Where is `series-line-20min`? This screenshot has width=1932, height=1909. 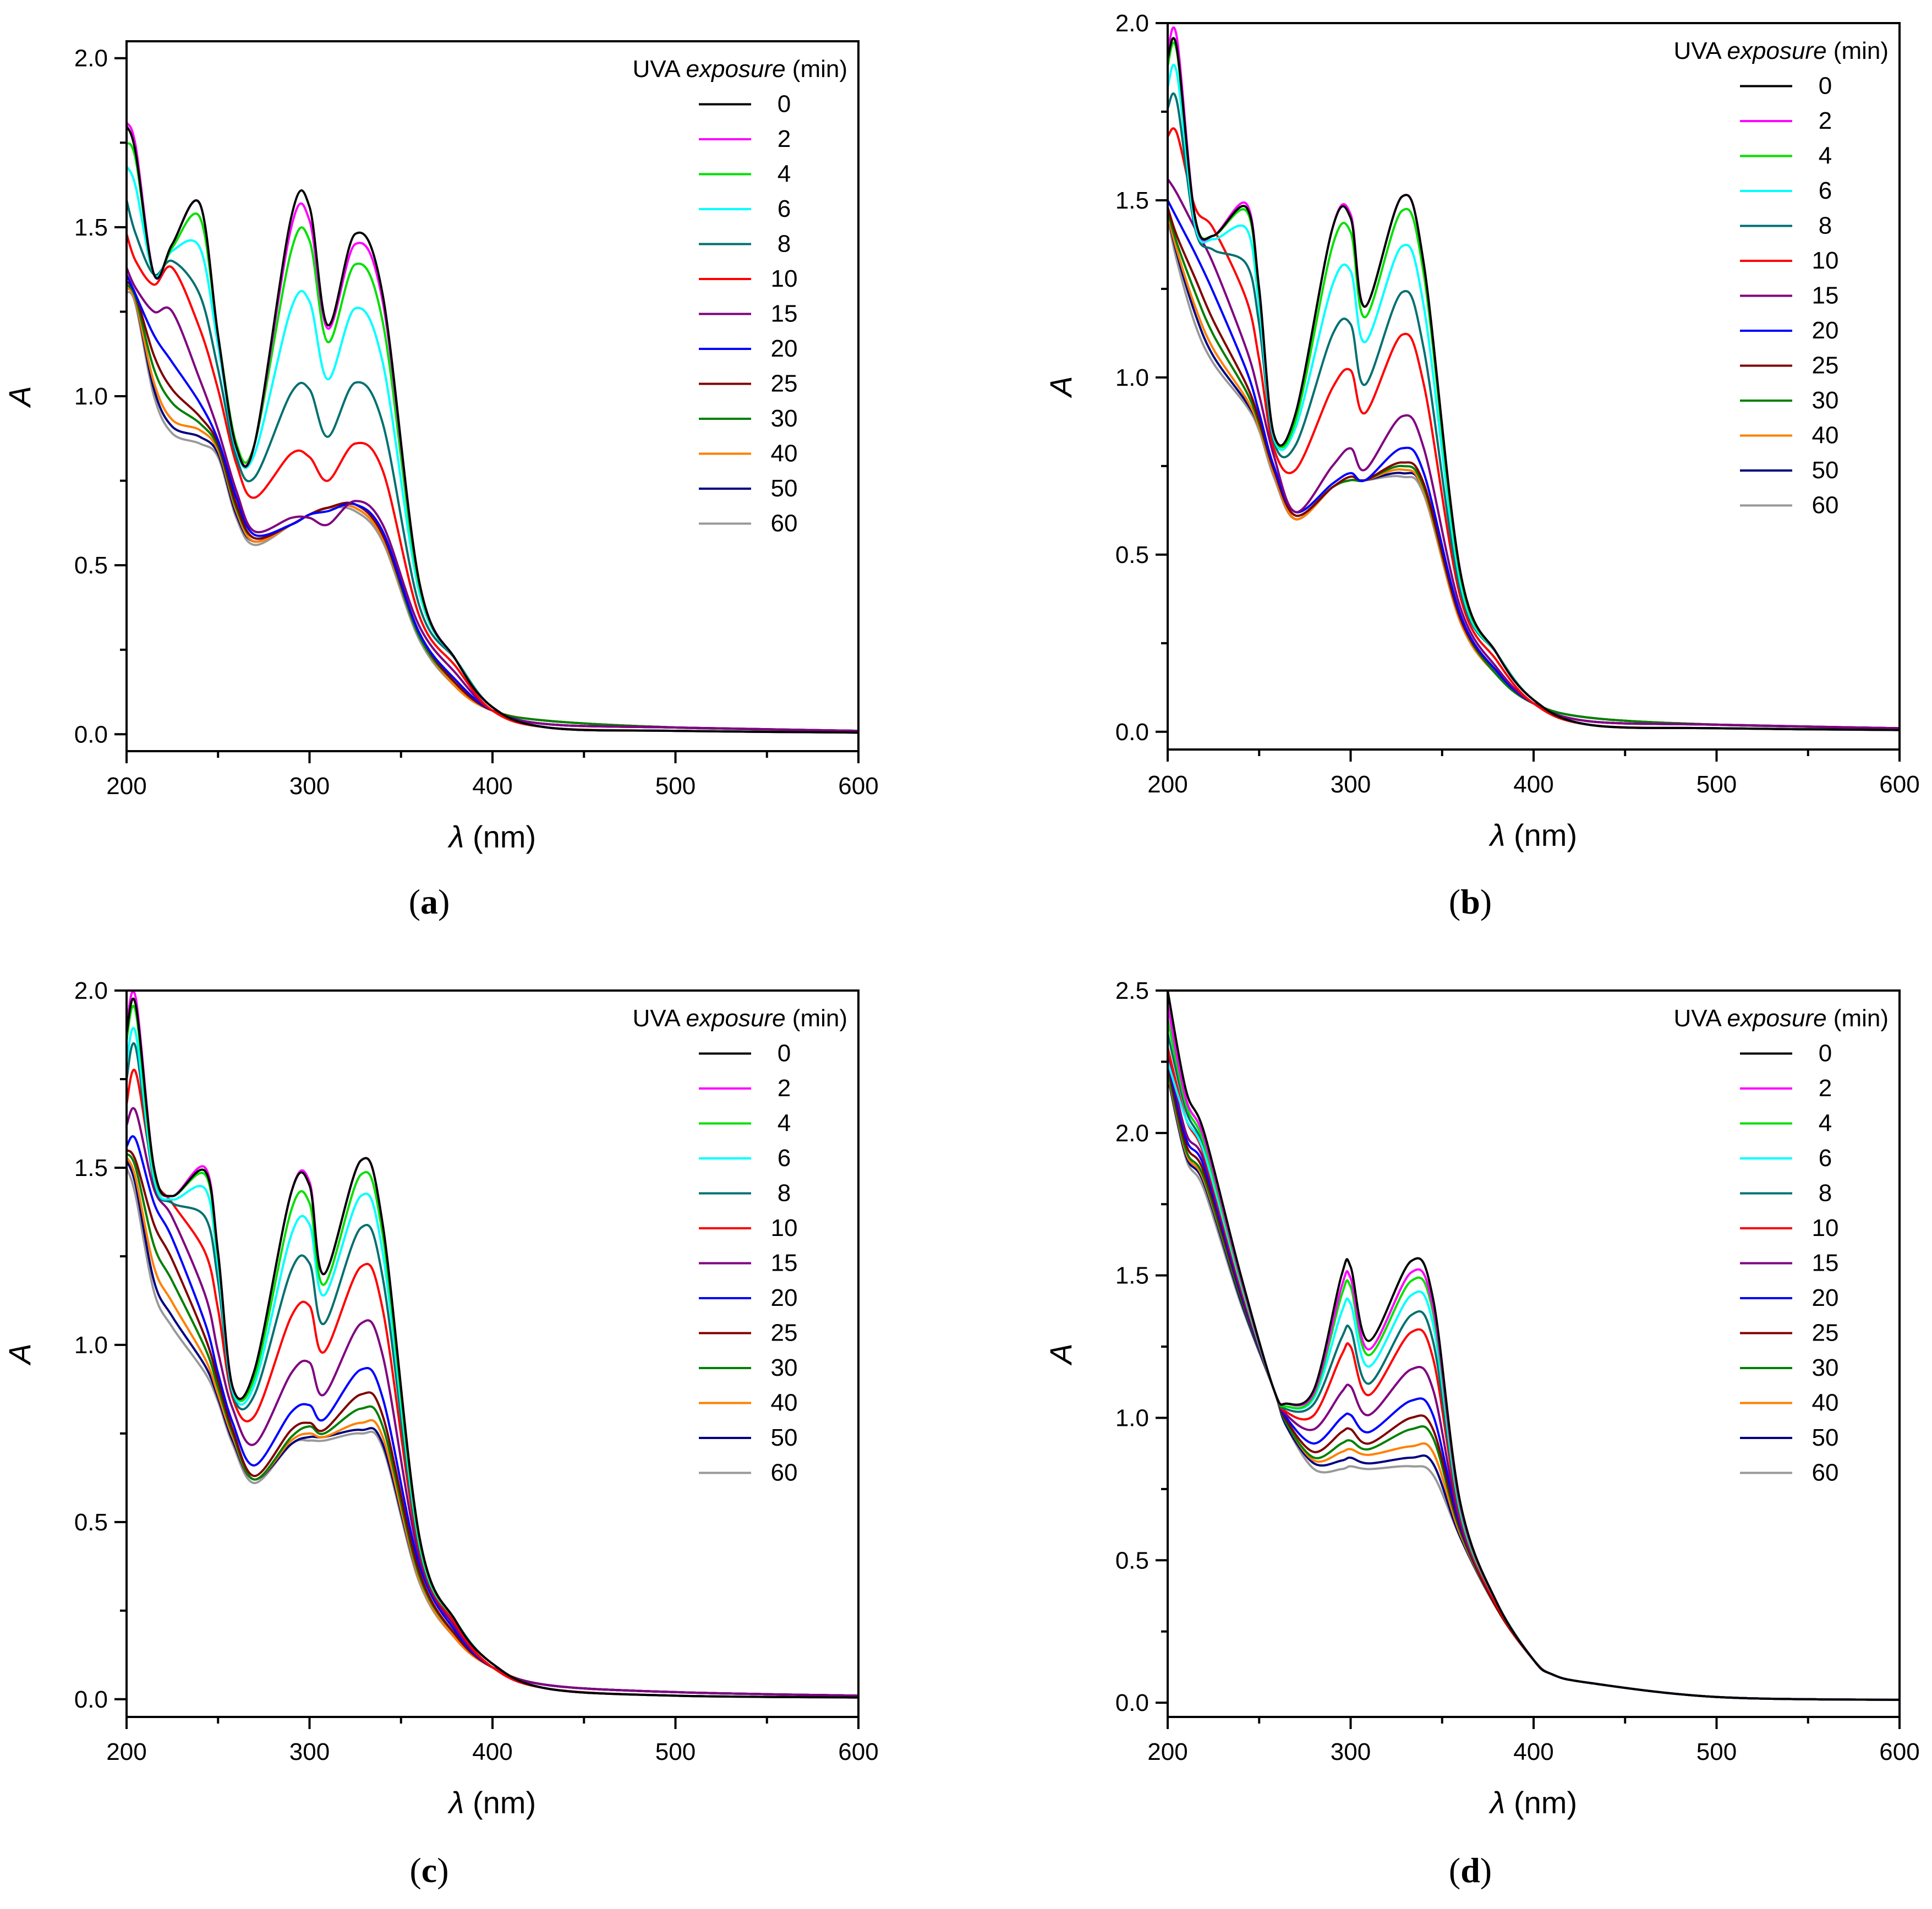
series-line-20min is located at coordinates (1534, 465).